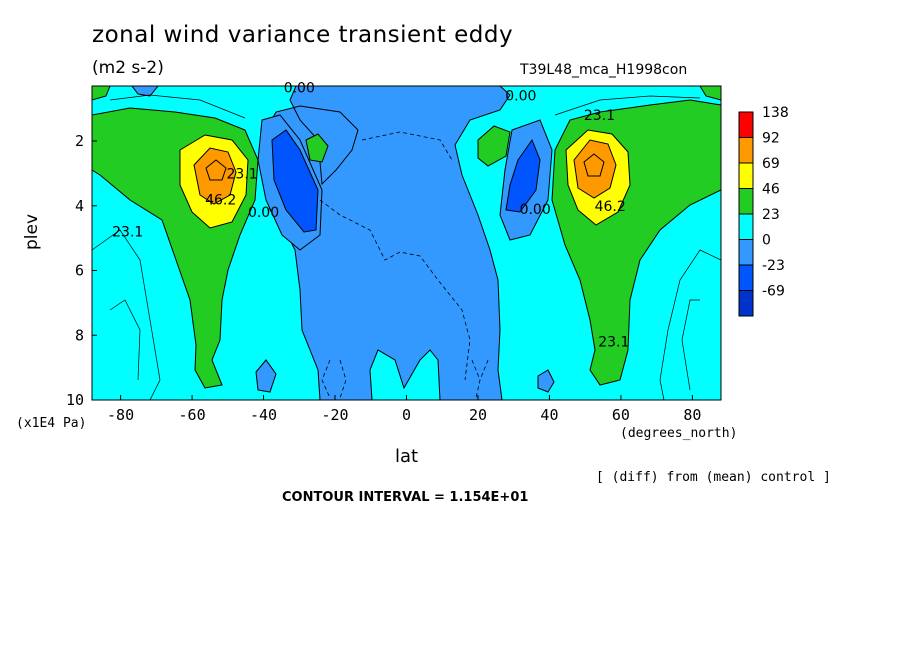 The image size is (904, 654). I want to click on diff-note: [ (diff) from (mean) control ], so click(713, 477).